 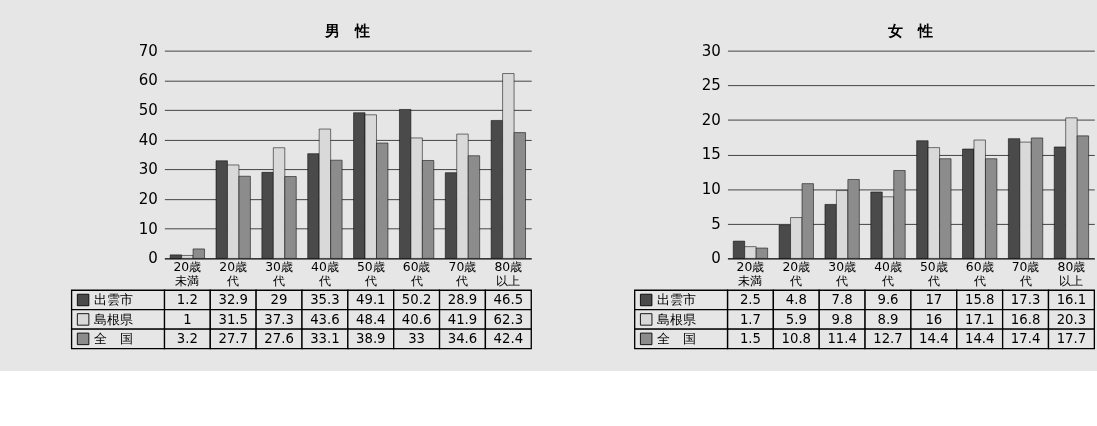 What do you see at coordinates (1071, 300) in the screenshot?
I see `data-label: 16.1` at bounding box center [1071, 300].